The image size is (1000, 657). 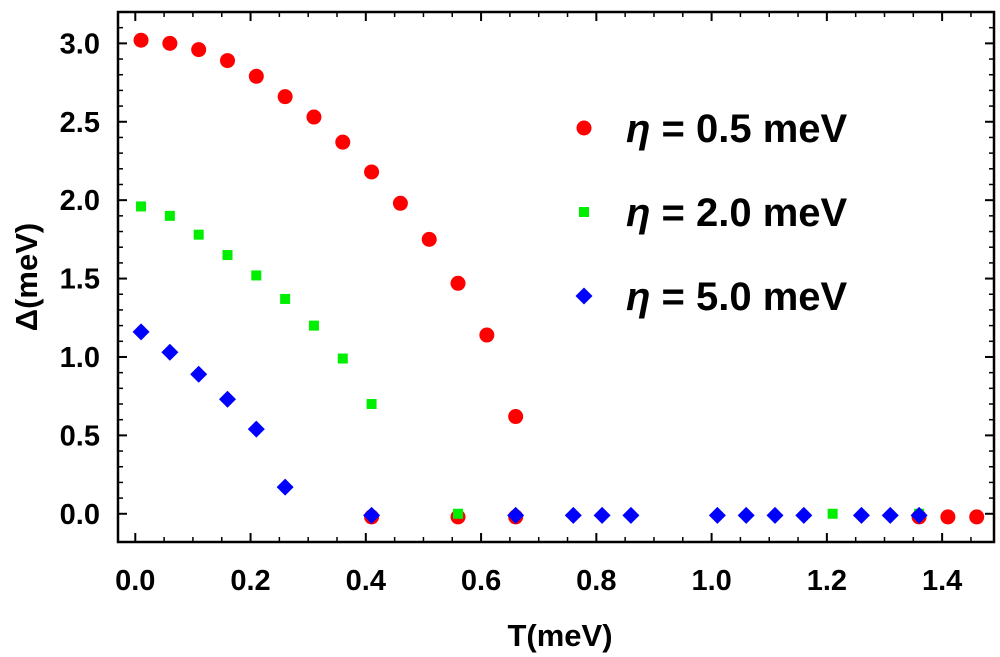 What do you see at coordinates (250, 581) in the screenshot?
I see `x-tick-label: 0.2` at bounding box center [250, 581].